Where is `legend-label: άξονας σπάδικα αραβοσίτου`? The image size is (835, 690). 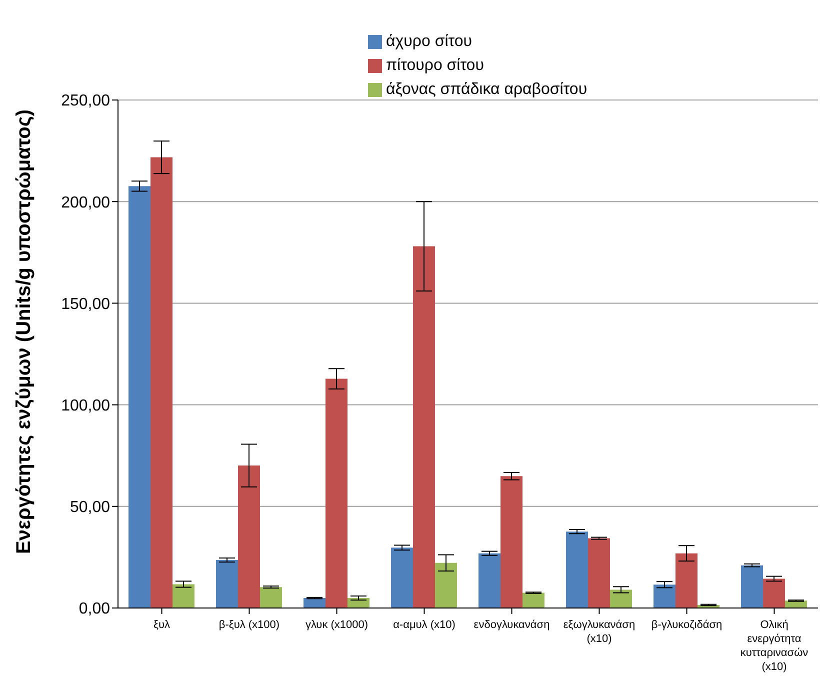 legend-label: άξονας σπάδικα αραβοσίτου is located at coordinates (487, 89).